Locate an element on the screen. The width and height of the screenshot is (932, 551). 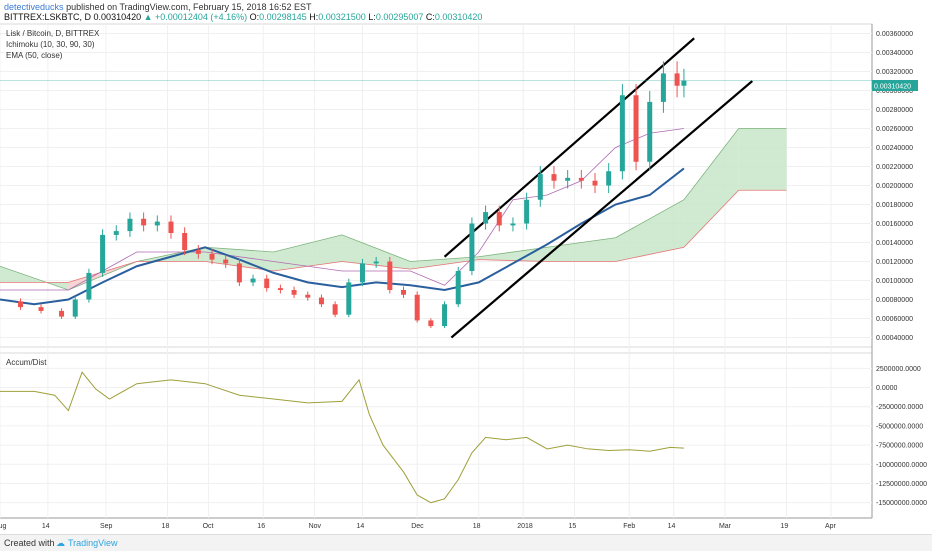
time-tick-label: 2018 is located at coordinates (525, 526).